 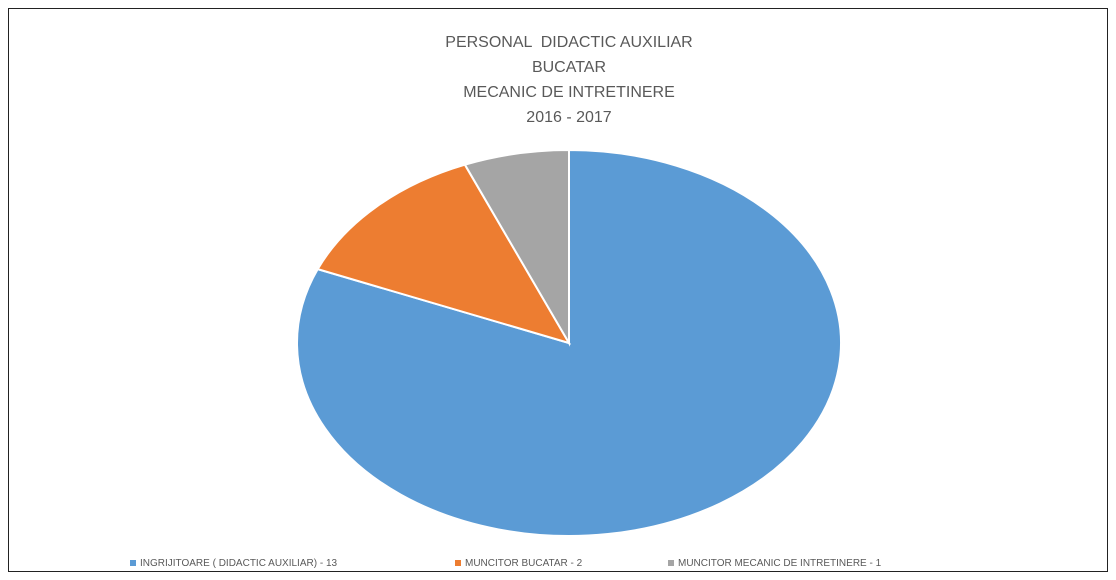 What do you see at coordinates (569, 117) in the screenshot?
I see `chart-title: 2016 - 2017` at bounding box center [569, 117].